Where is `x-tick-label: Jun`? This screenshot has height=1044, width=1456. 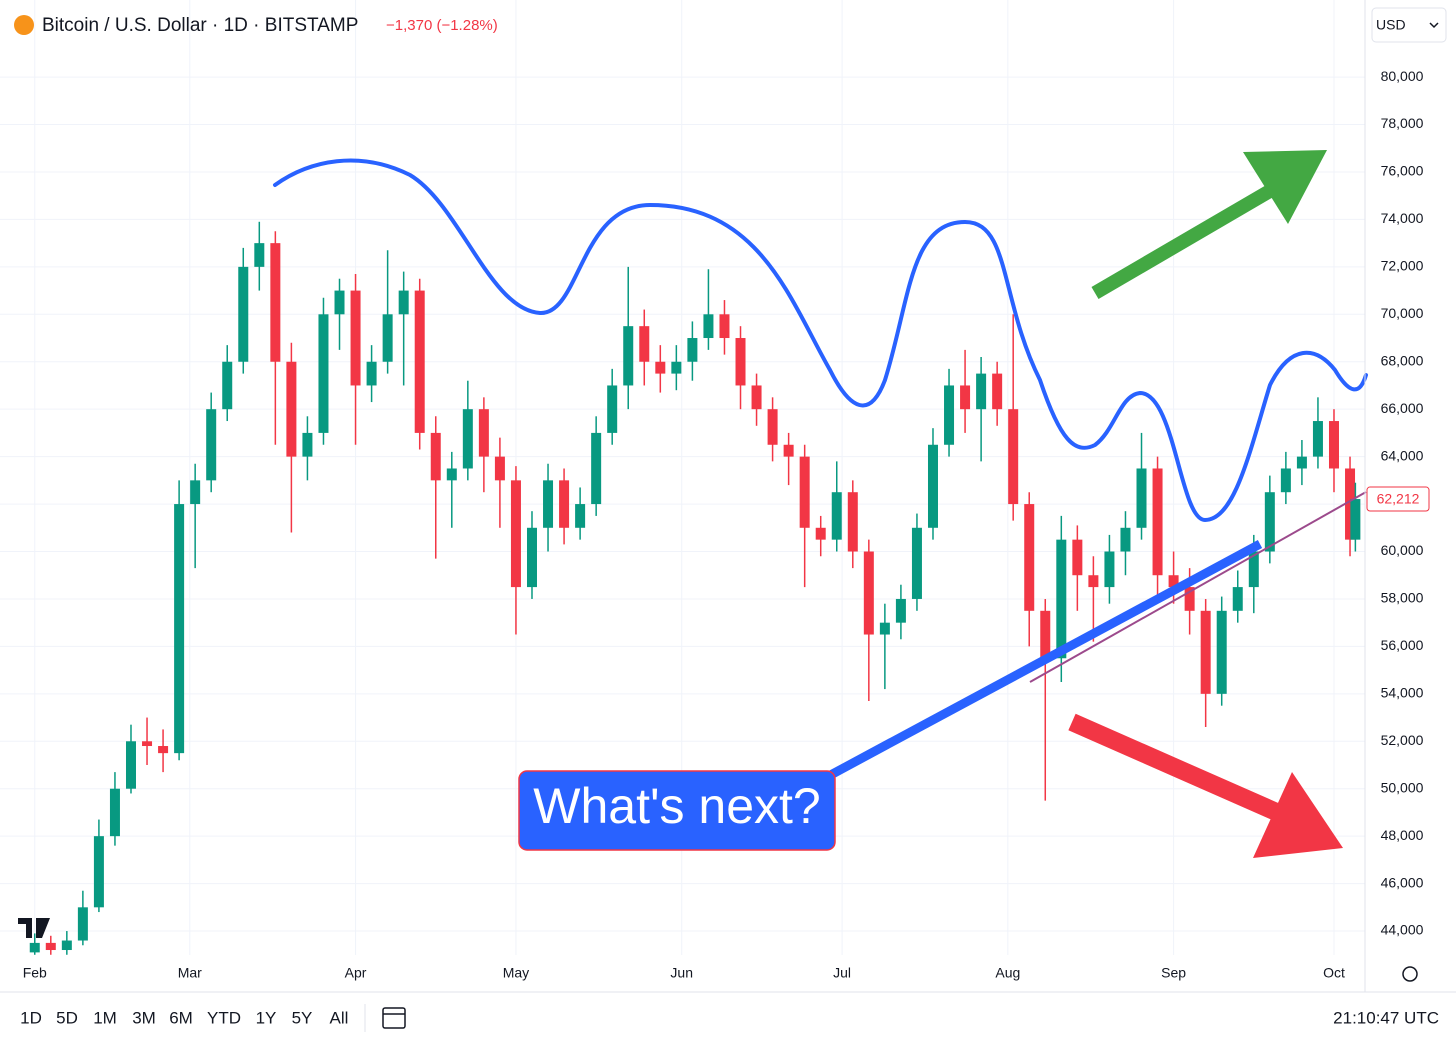 x-tick-label: Jun is located at coordinates (681, 973).